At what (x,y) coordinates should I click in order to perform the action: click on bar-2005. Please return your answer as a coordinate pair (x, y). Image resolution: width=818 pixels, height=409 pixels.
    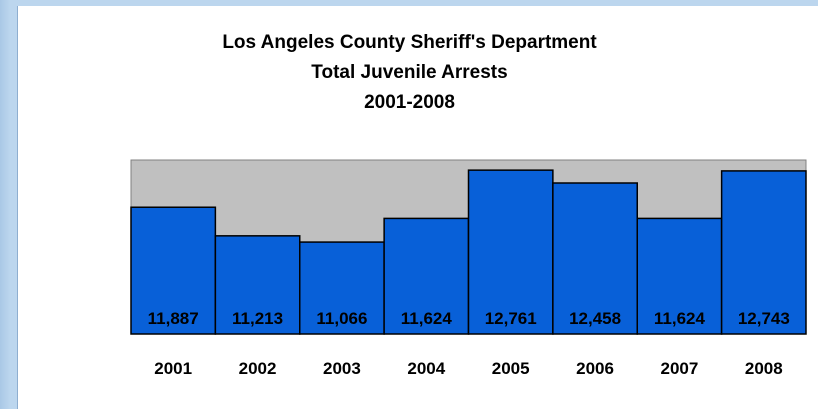
    Looking at the image, I should click on (510, 252).